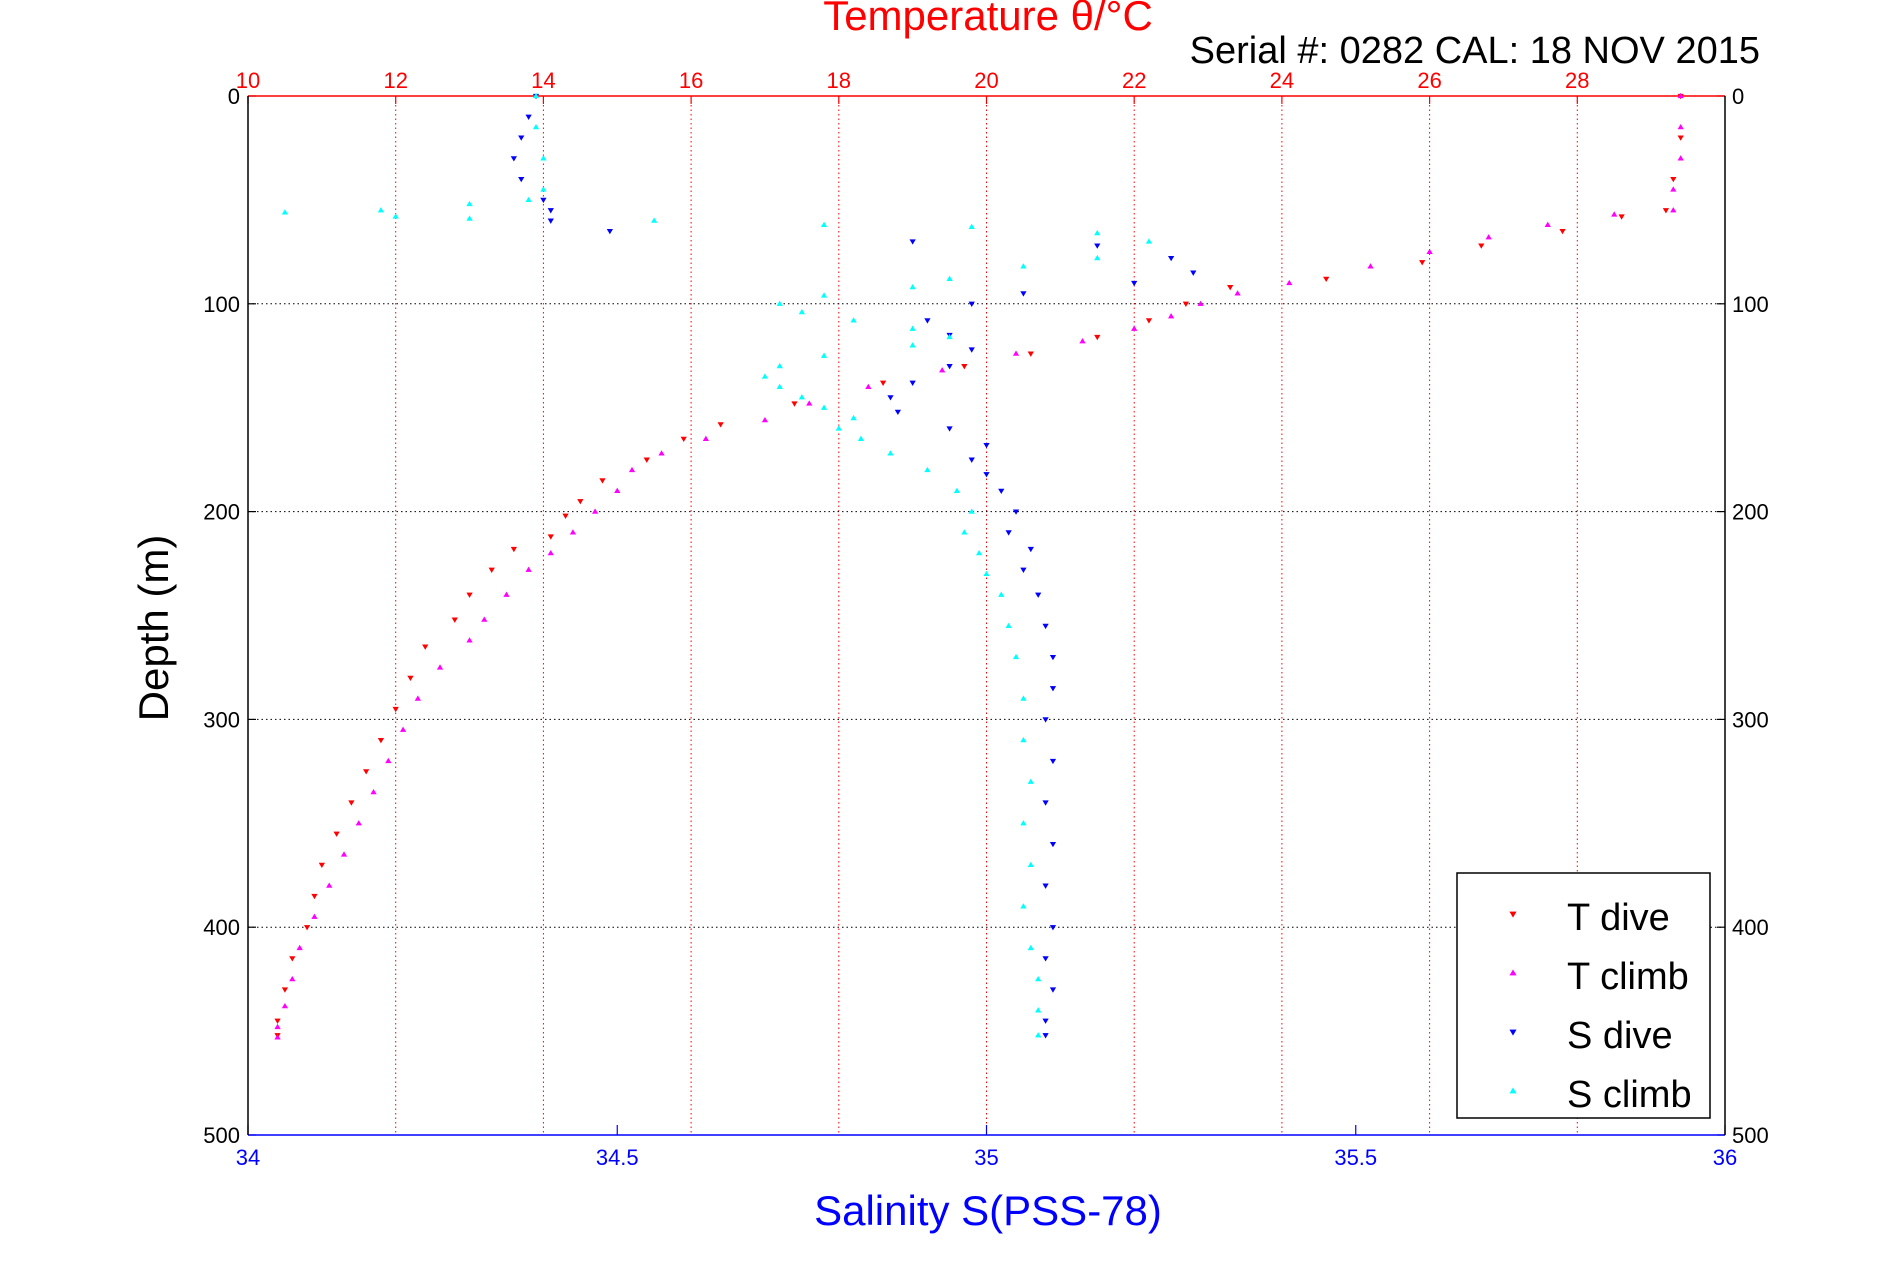 This screenshot has height=1262, width=1891. Describe the element at coordinates (1429, 80) in the screenshot. I see `temperature-tick-label: 26` at that location.